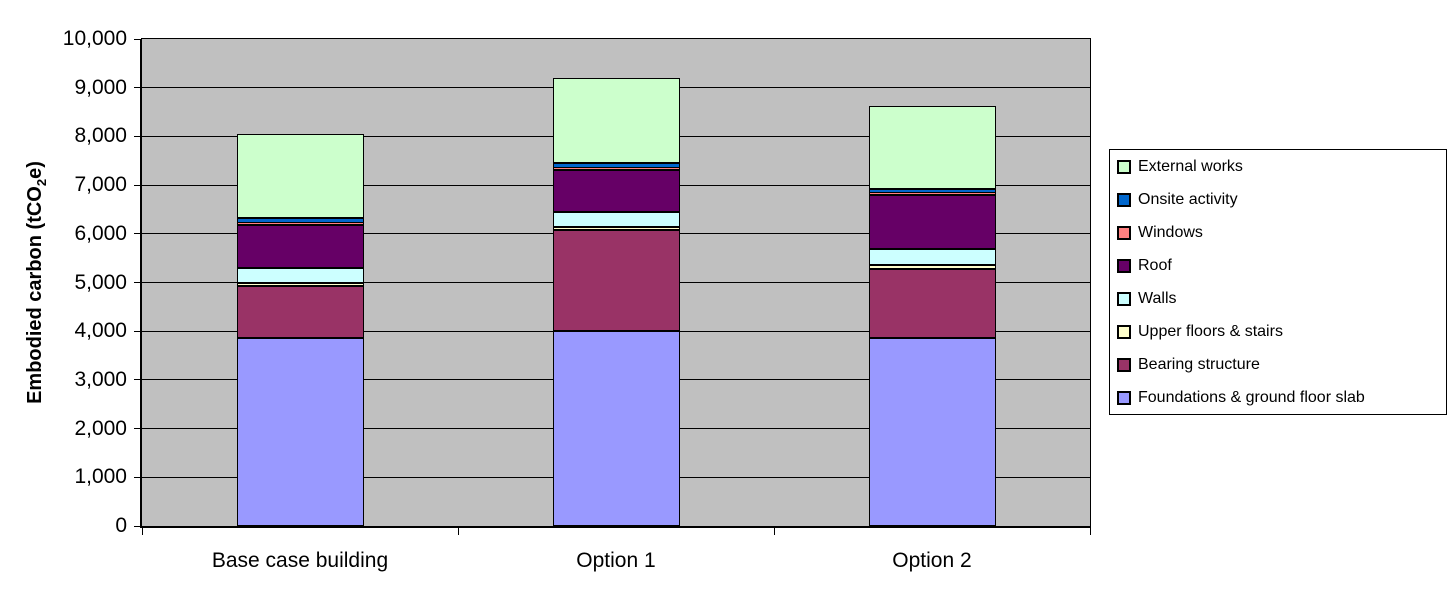  I want to click on legend-item: Upper floors & stairs, so click(1278, 332).